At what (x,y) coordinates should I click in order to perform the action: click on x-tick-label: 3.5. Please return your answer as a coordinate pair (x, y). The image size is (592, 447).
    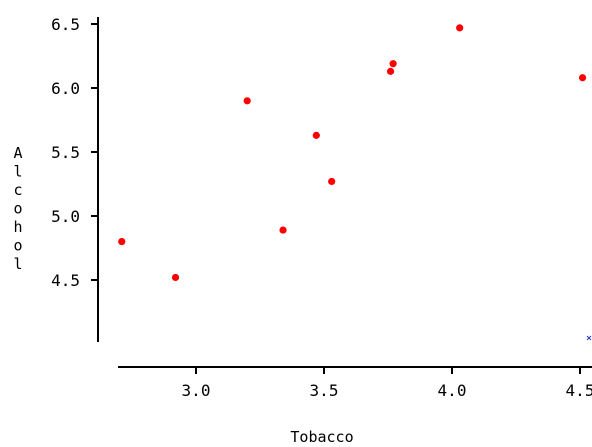
    Looking at the image, I should click on (324, 390).